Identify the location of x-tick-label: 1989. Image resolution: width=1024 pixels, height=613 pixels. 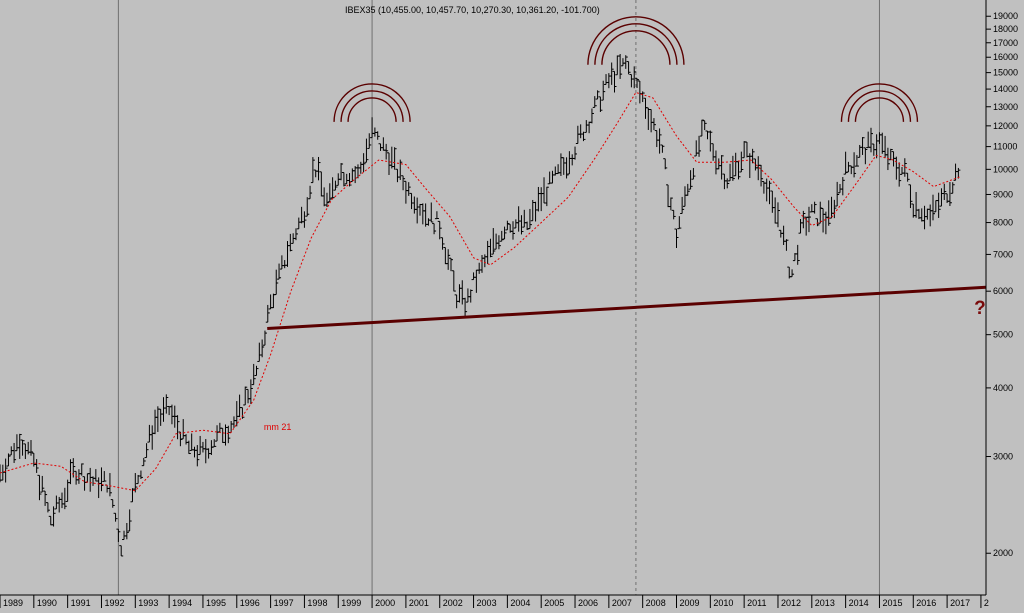
(13, 603).